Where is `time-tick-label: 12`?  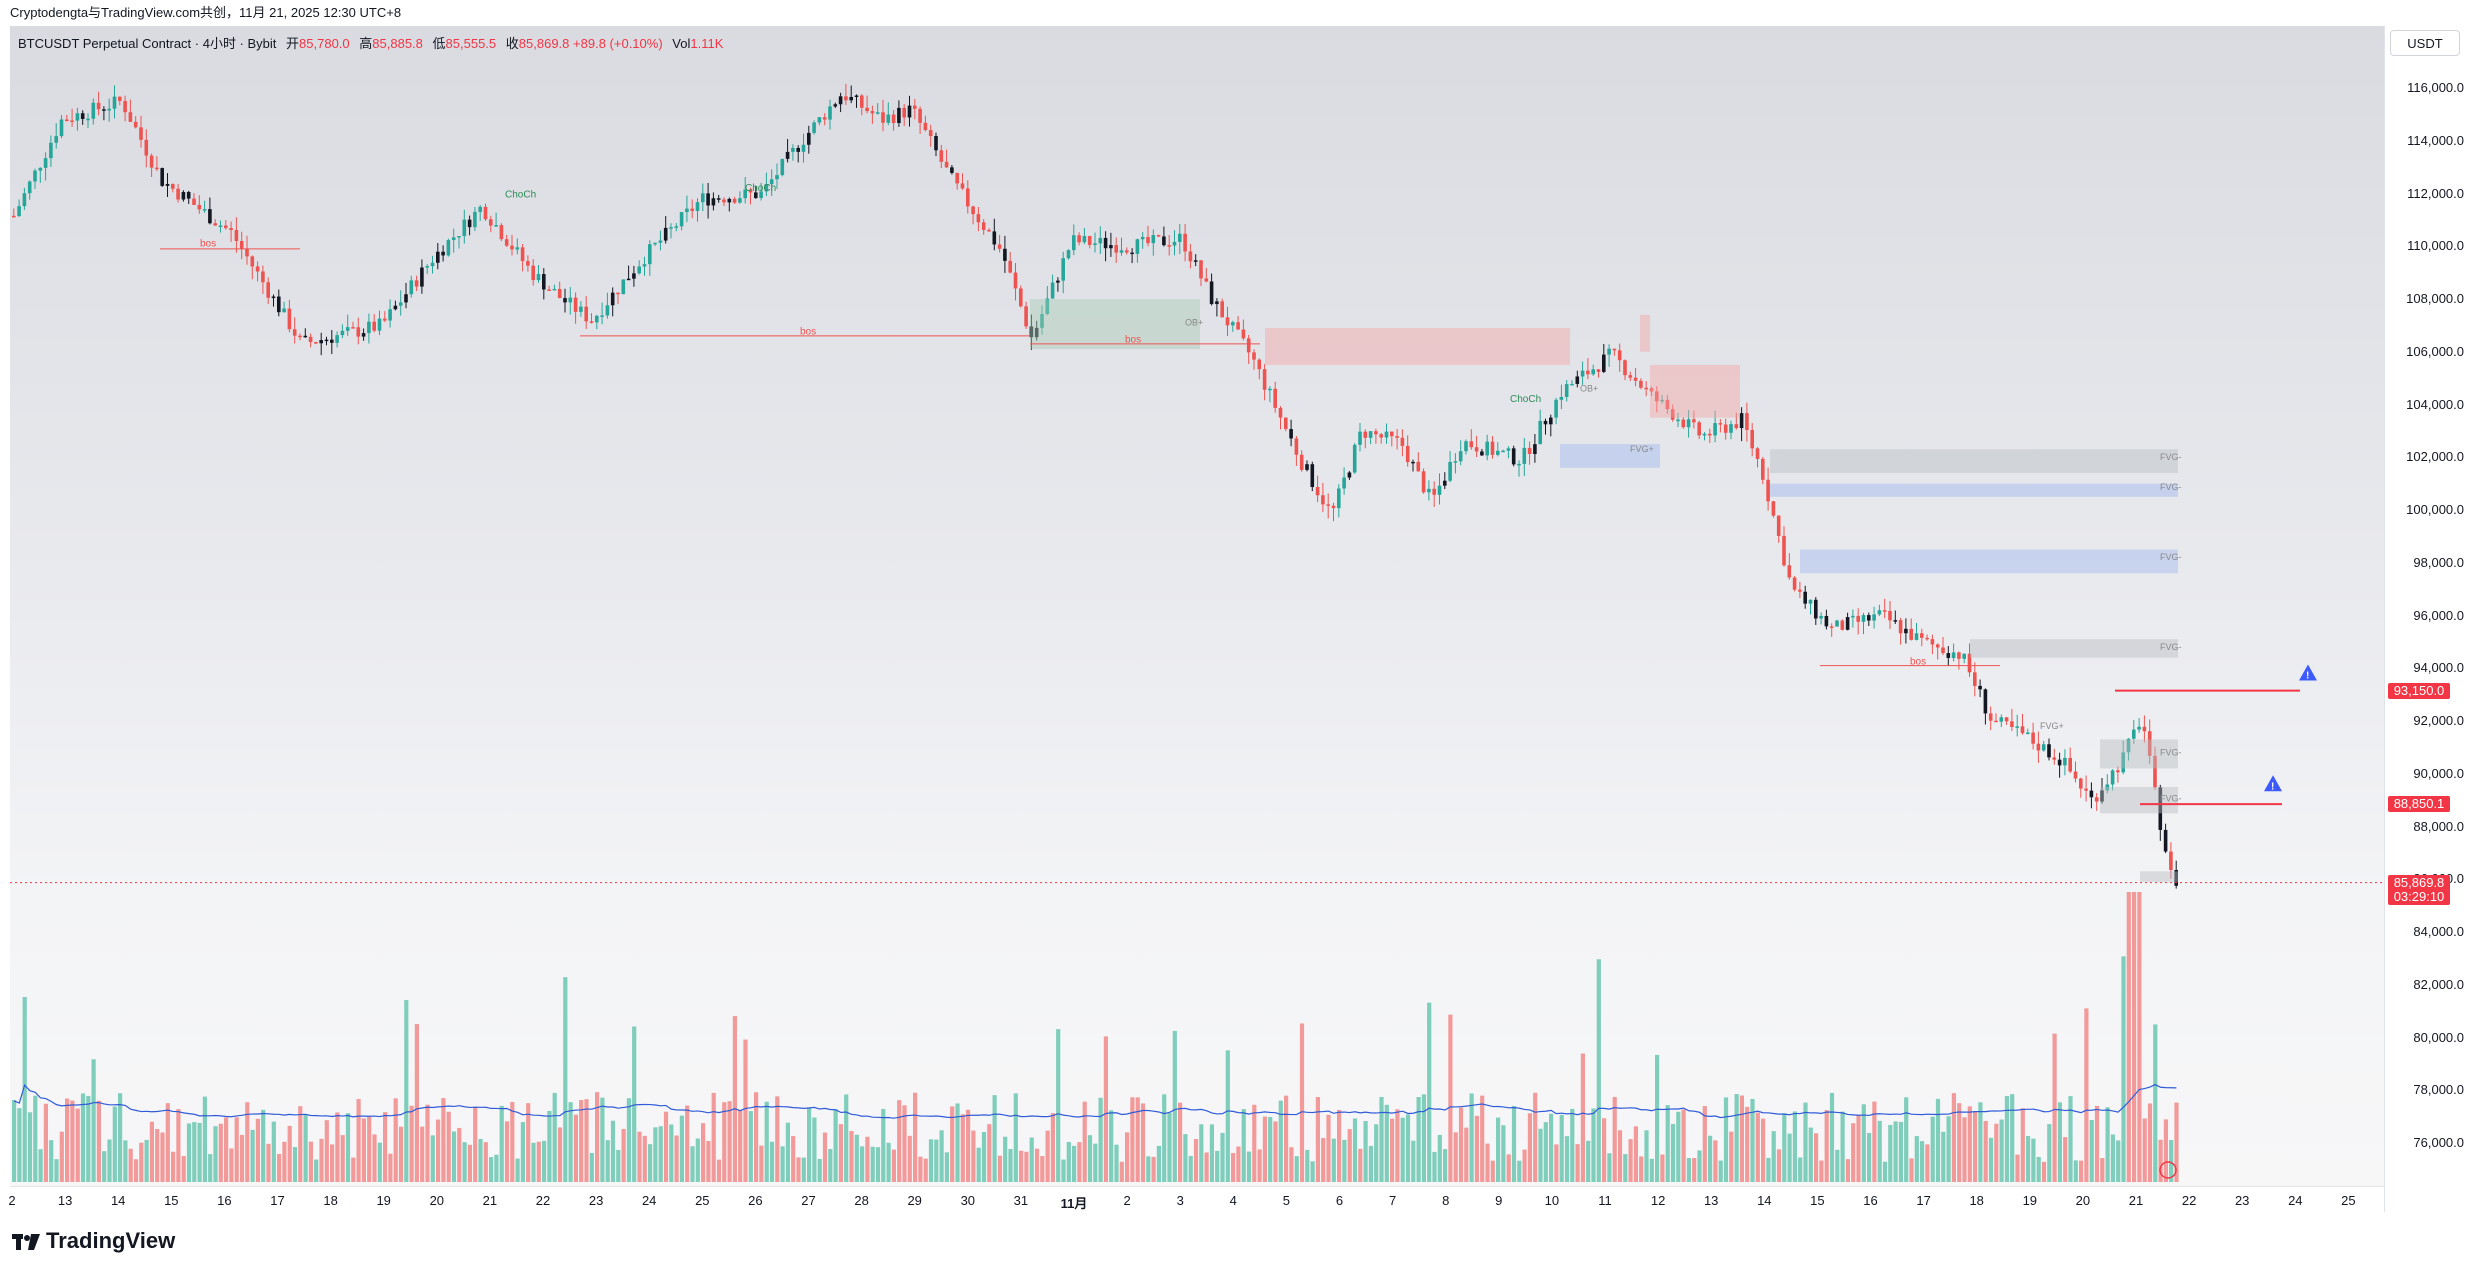
time-tick-label: 12 is located at coordinates (1658, 1200).